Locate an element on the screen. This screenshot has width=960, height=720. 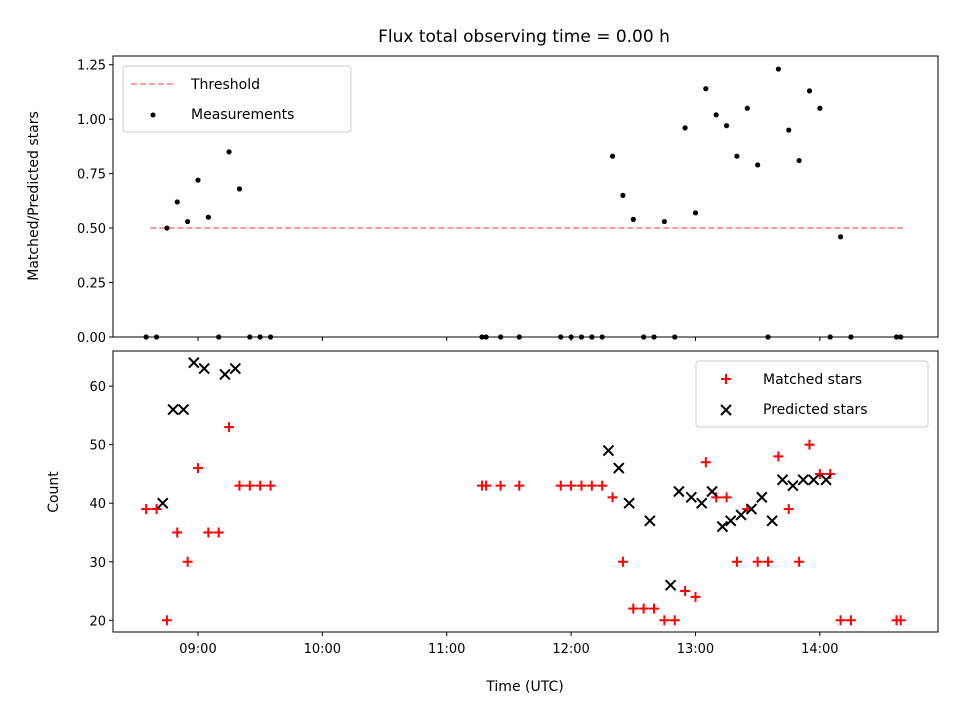
legend-measurements-swatch is located at coordinates (153, 115).